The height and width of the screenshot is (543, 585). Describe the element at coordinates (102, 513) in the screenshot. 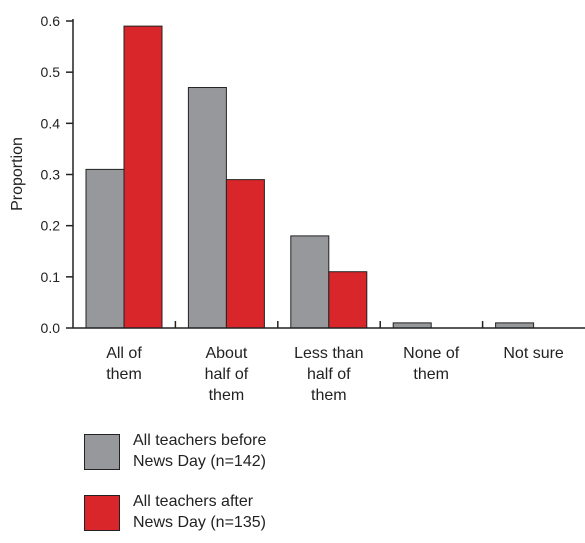

I see `legend-swatch-after` at that location.